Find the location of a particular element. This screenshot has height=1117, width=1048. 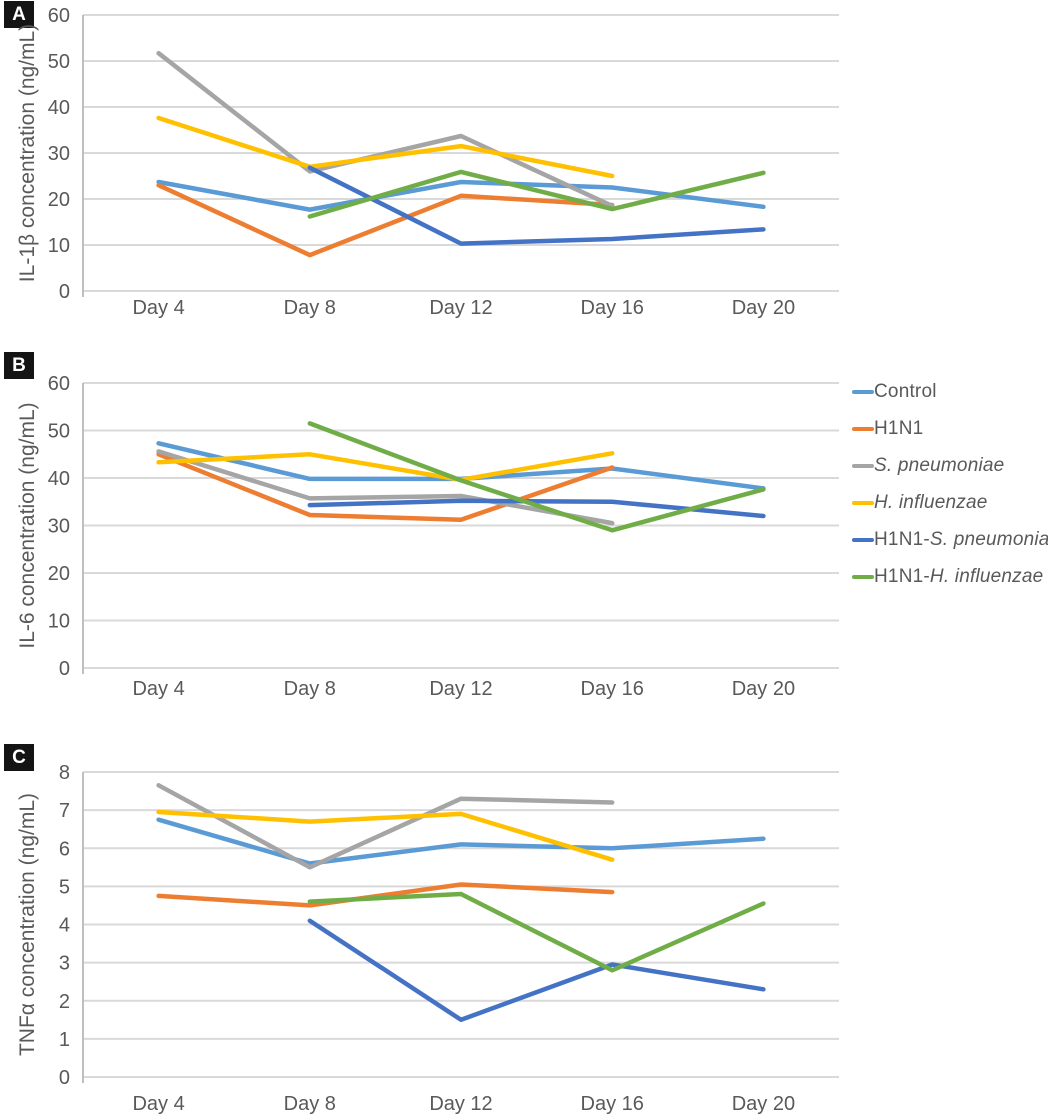

legend-label: H1N1 is located at coordinates (899, 428).